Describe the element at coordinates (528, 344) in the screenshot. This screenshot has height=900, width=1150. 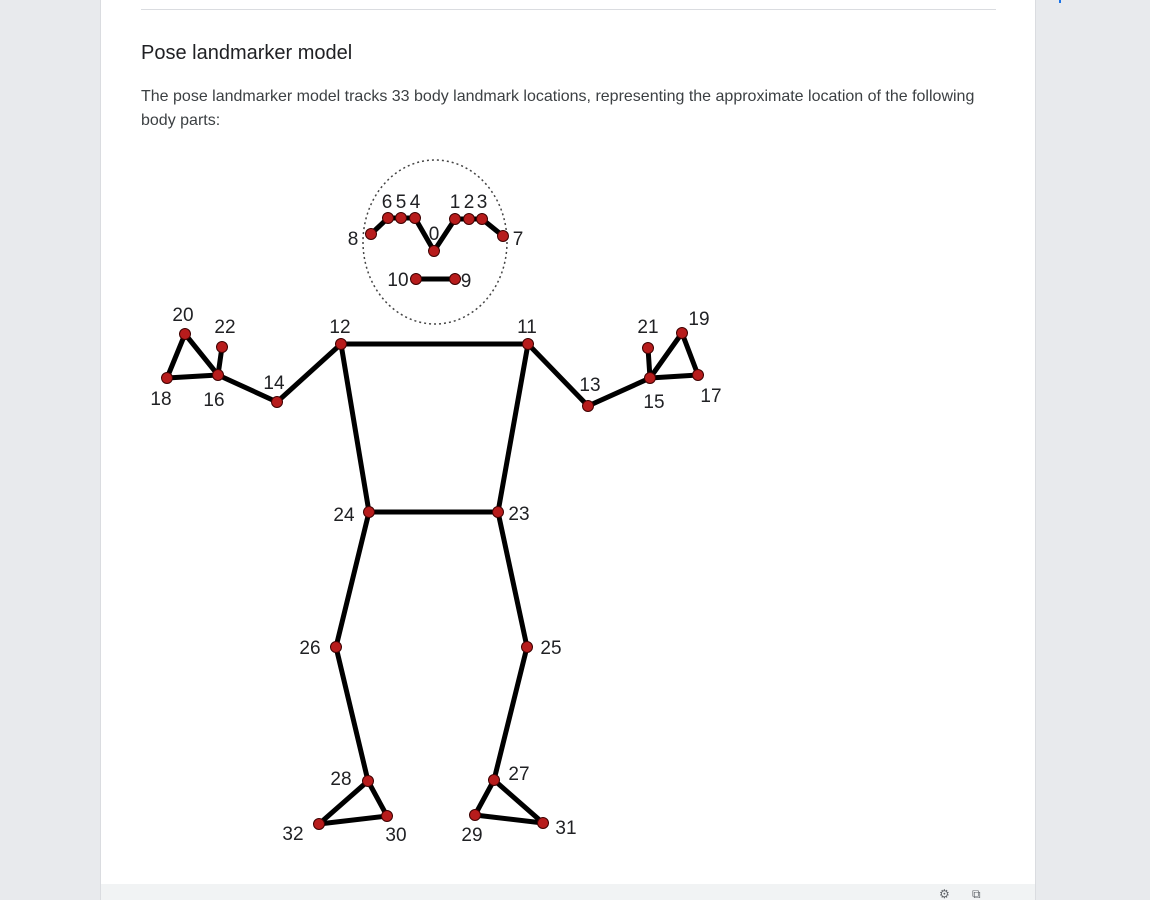
I see `landmark-11-point` at that location.